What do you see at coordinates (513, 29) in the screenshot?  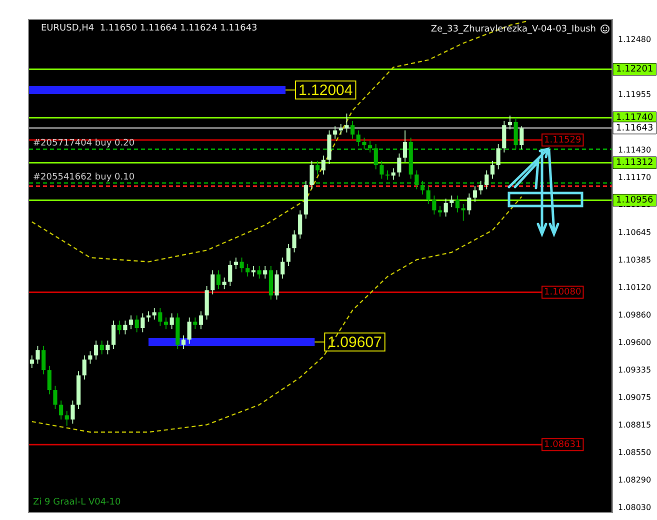 I see `annotation: Ze_33_Zhuravlerezka_V-04-03_Ibush` at bounding box center [513, 29].